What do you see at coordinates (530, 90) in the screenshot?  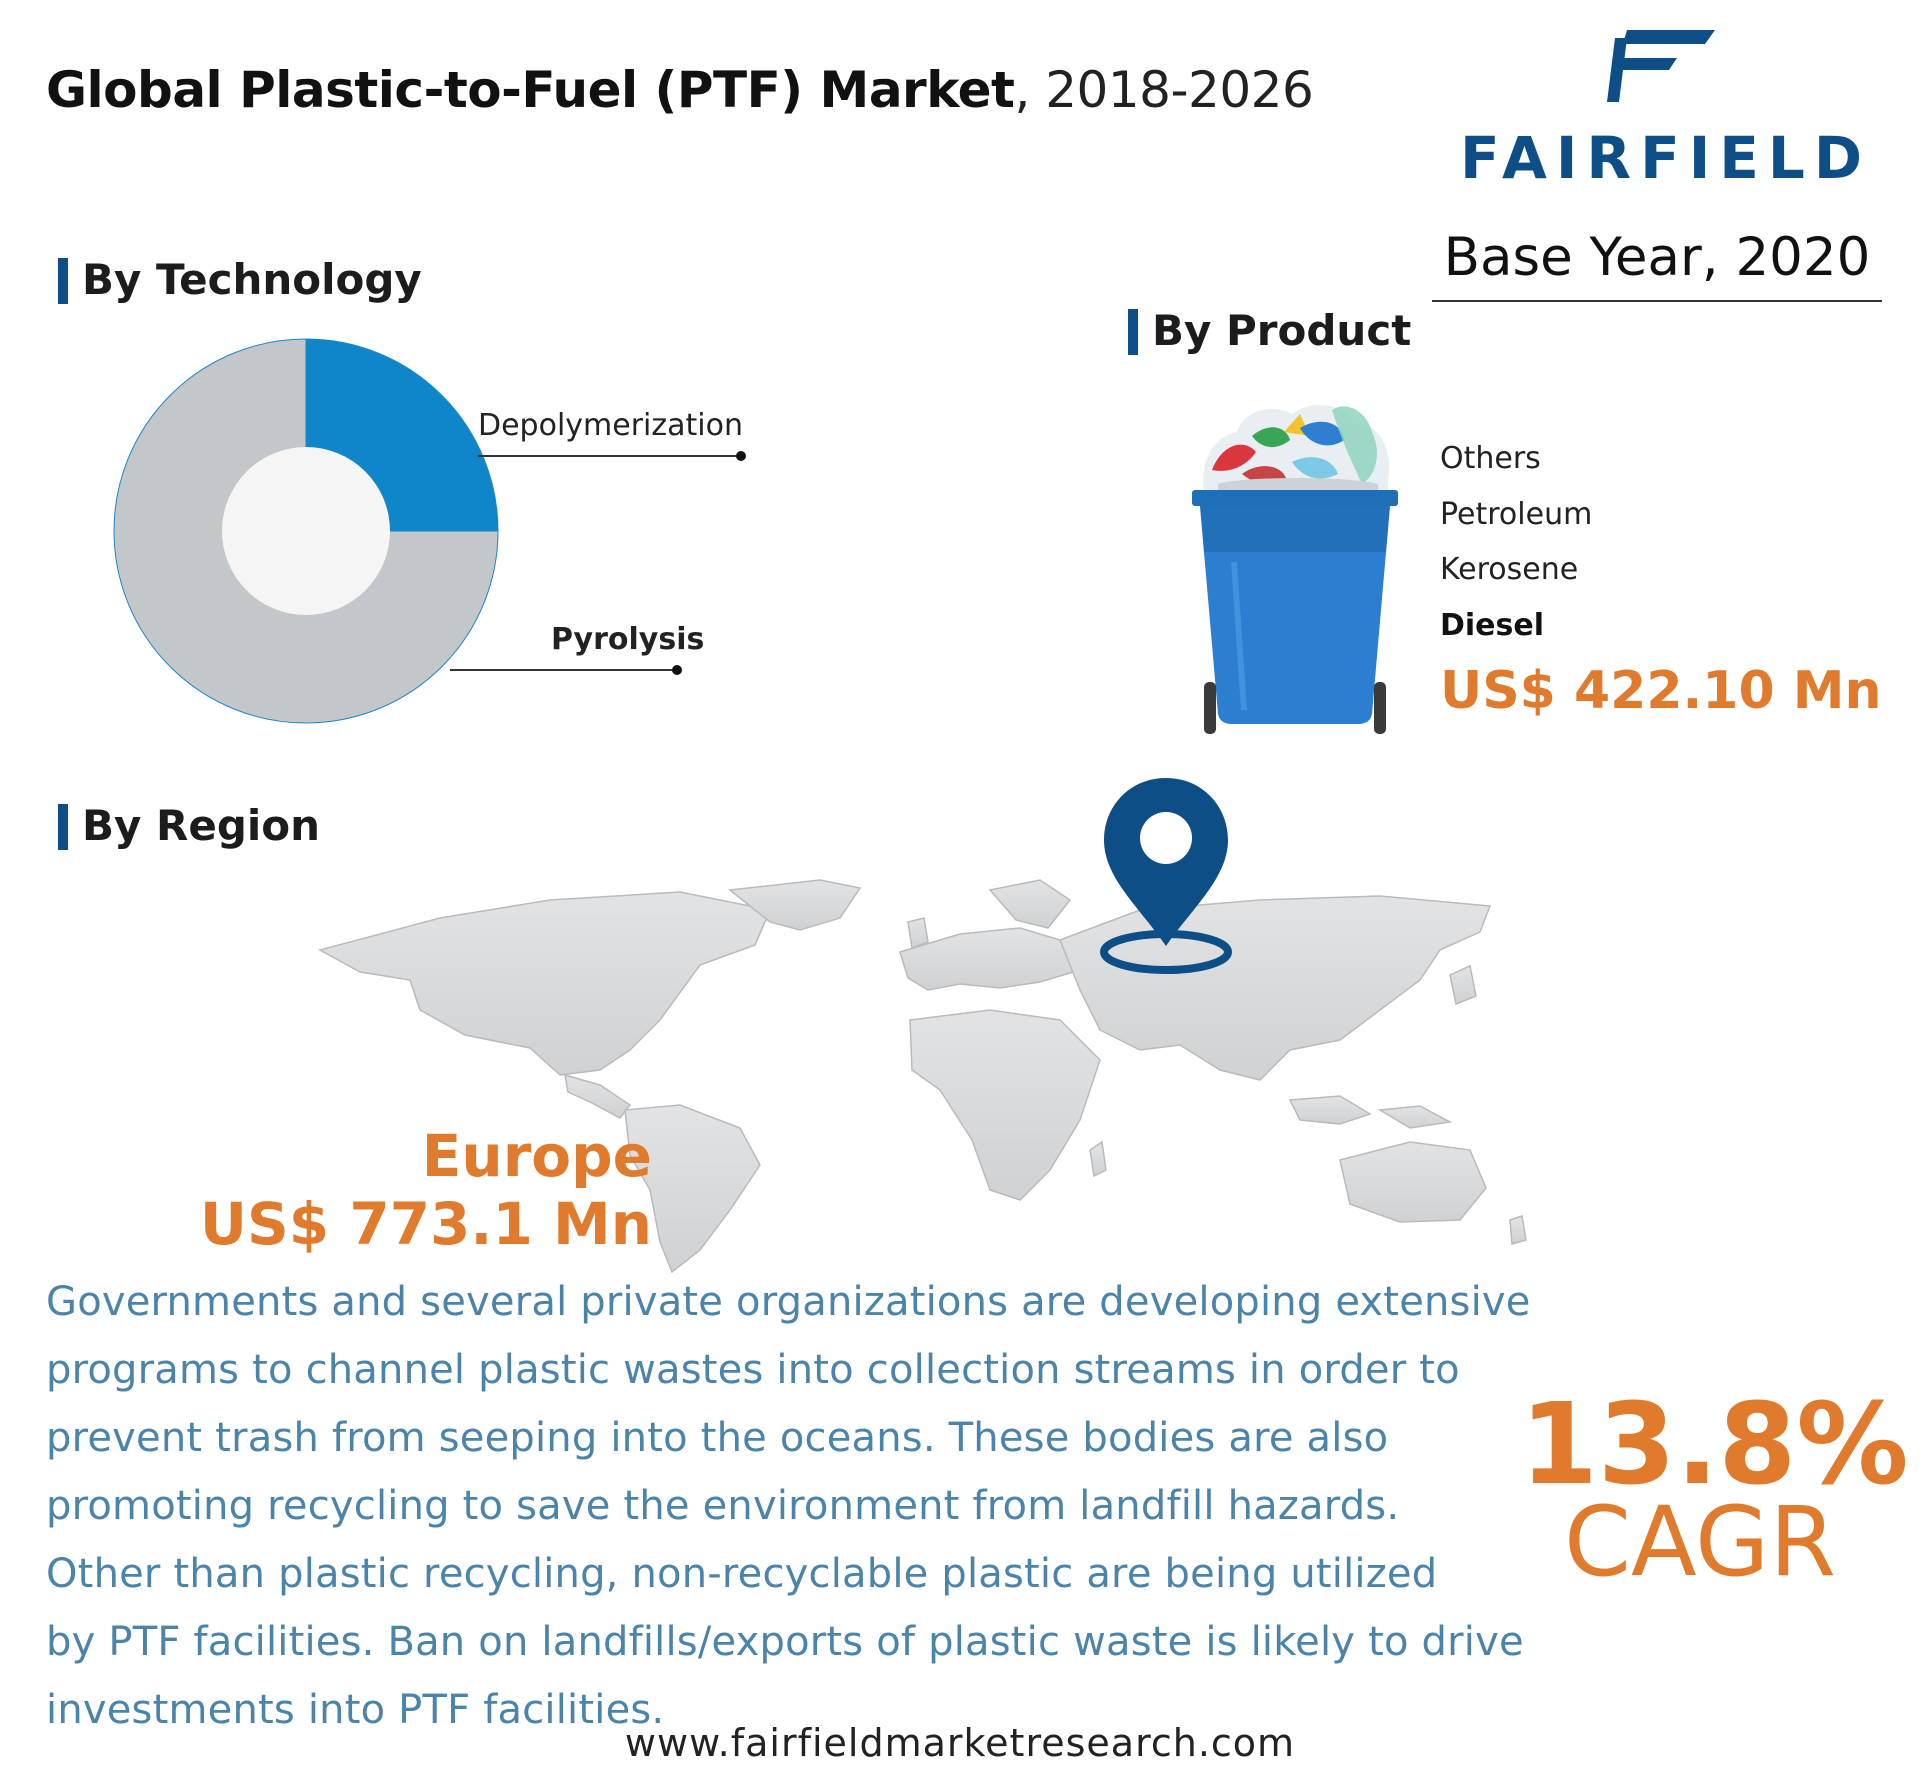 I see `title-main: Global Plastic-to-Fuel (PTF) Market` at bounding box center [530, 90].